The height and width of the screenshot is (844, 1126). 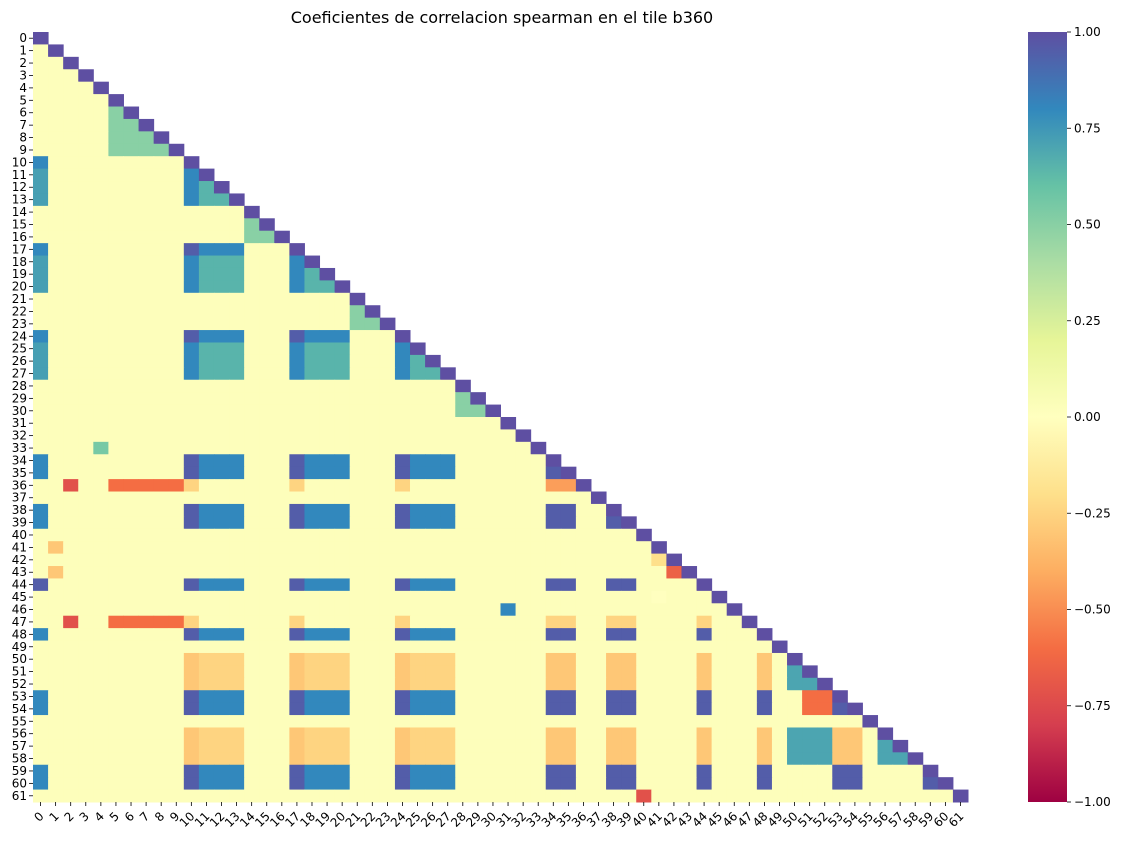 I want to click on y-tick-label-2: 2, so click(x=23, y=63).